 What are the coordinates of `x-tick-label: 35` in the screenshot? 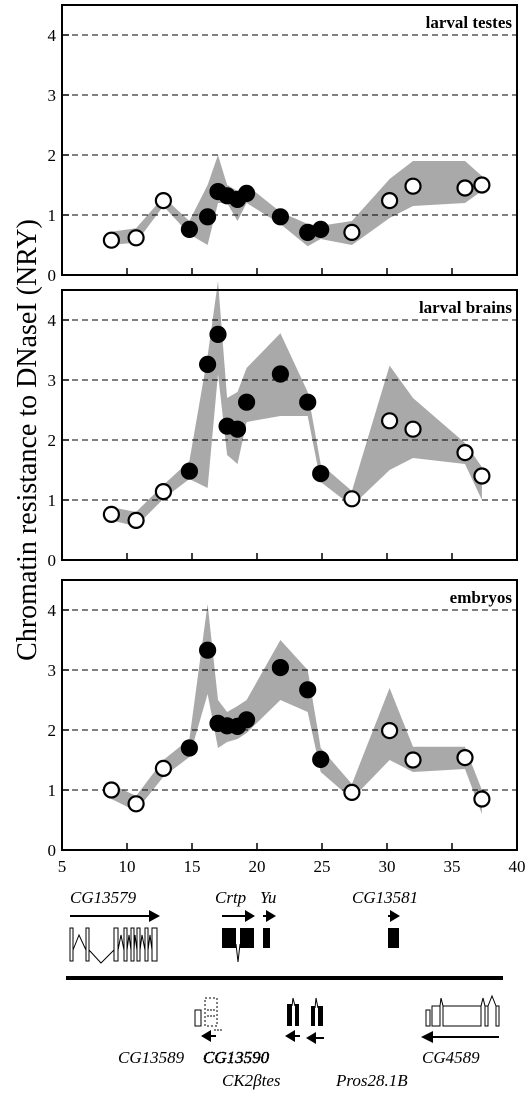 It's located at (452, 866).